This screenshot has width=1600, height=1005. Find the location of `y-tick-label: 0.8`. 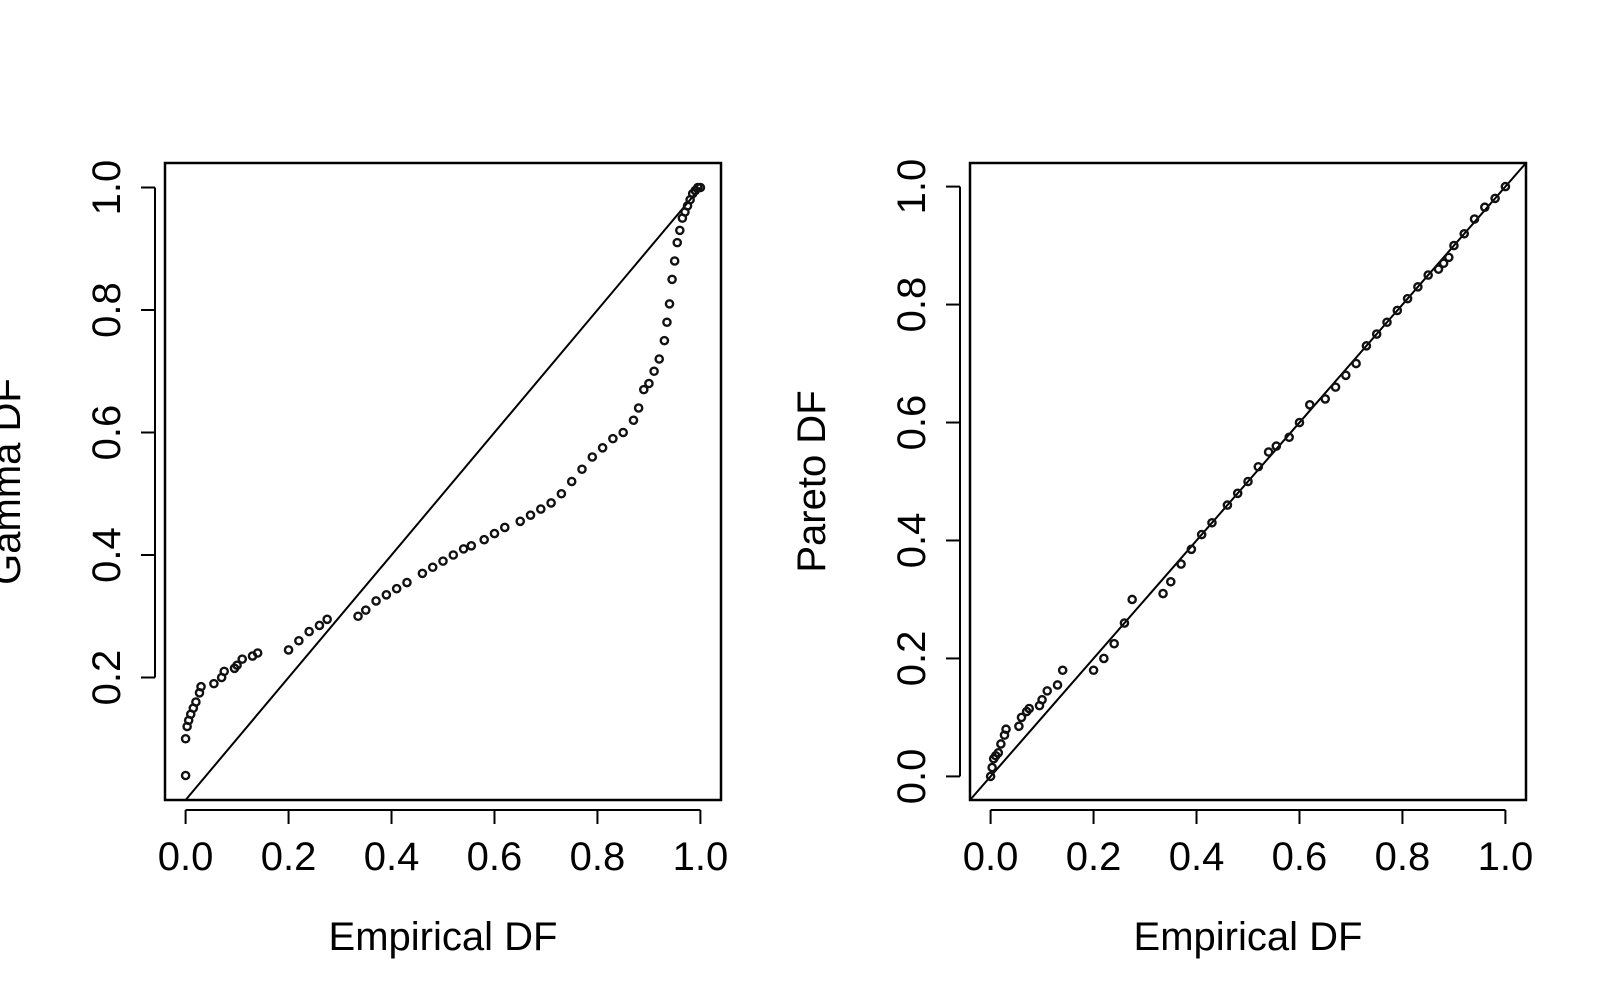

y-tick-label: 0.8 is located at coordinates (107, 310).